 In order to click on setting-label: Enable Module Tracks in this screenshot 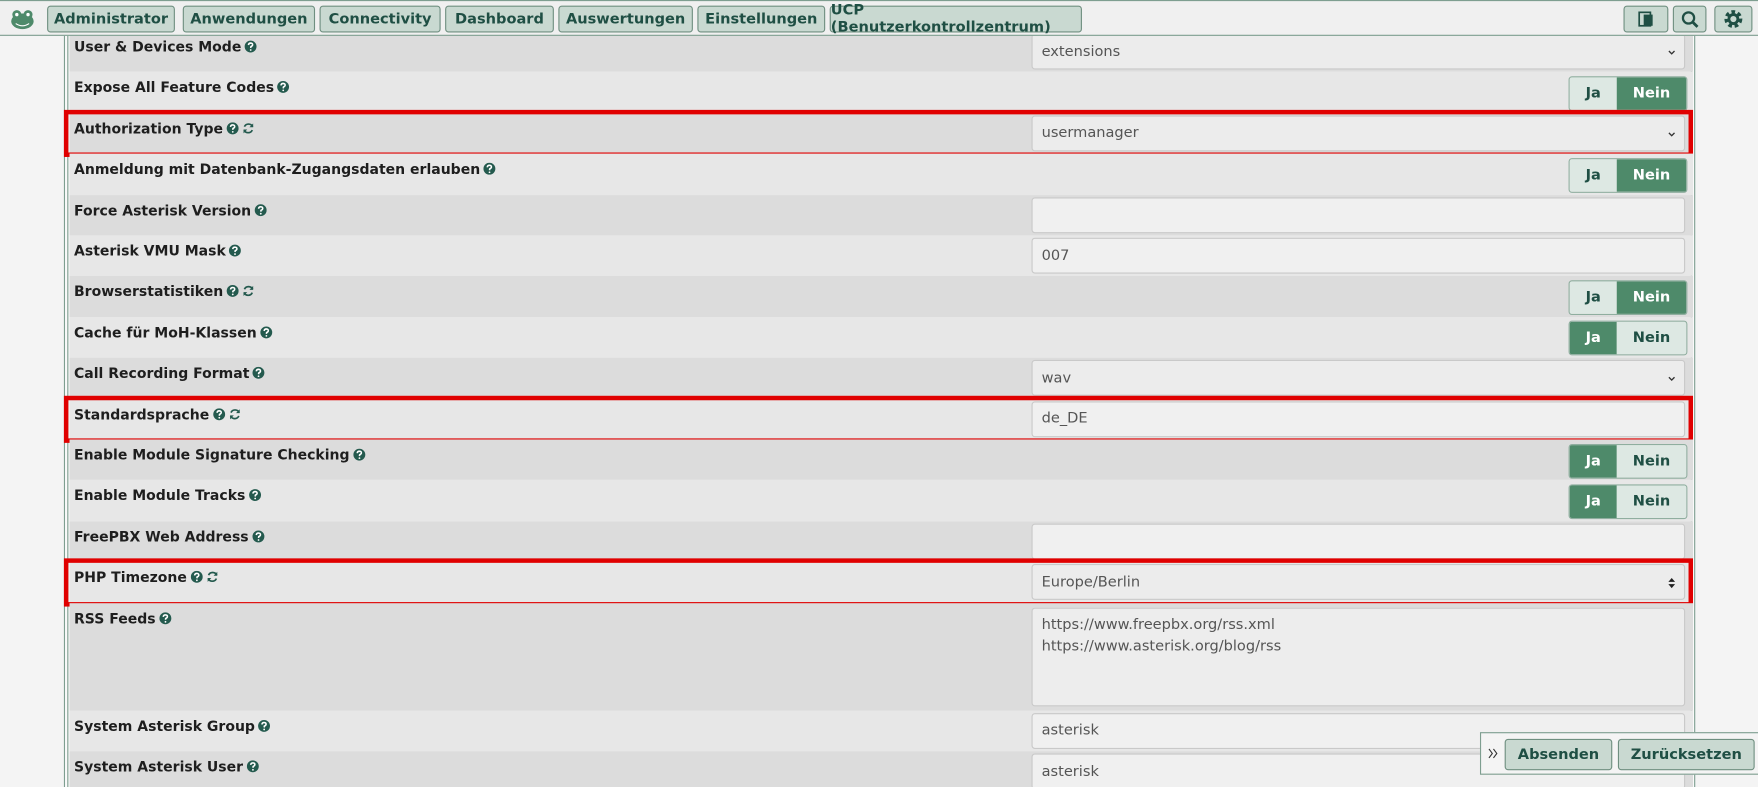, I will do `click(167, 495)`.